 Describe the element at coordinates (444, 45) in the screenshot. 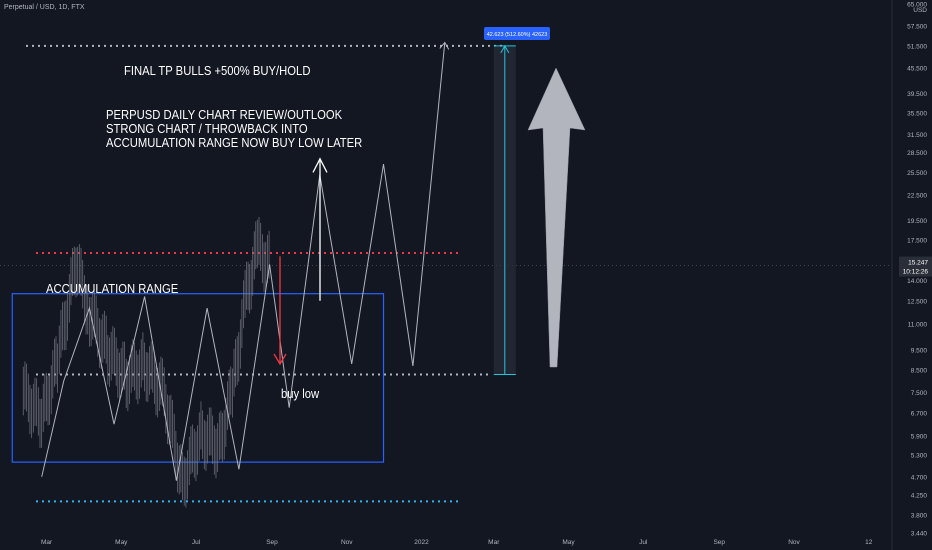

I see `projection-arrowhead` at that location.